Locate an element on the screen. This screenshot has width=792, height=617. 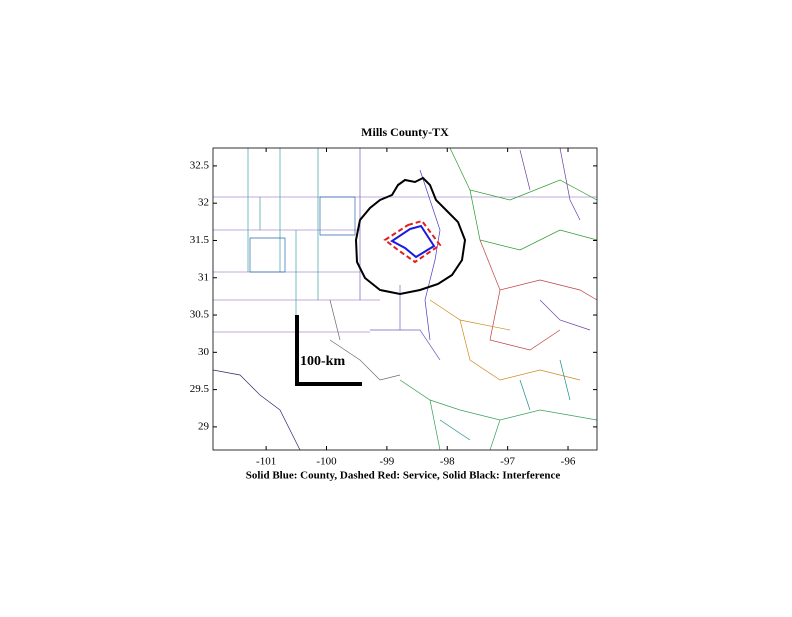
x-tick-label: -99 is located at coordinates (387, 462).